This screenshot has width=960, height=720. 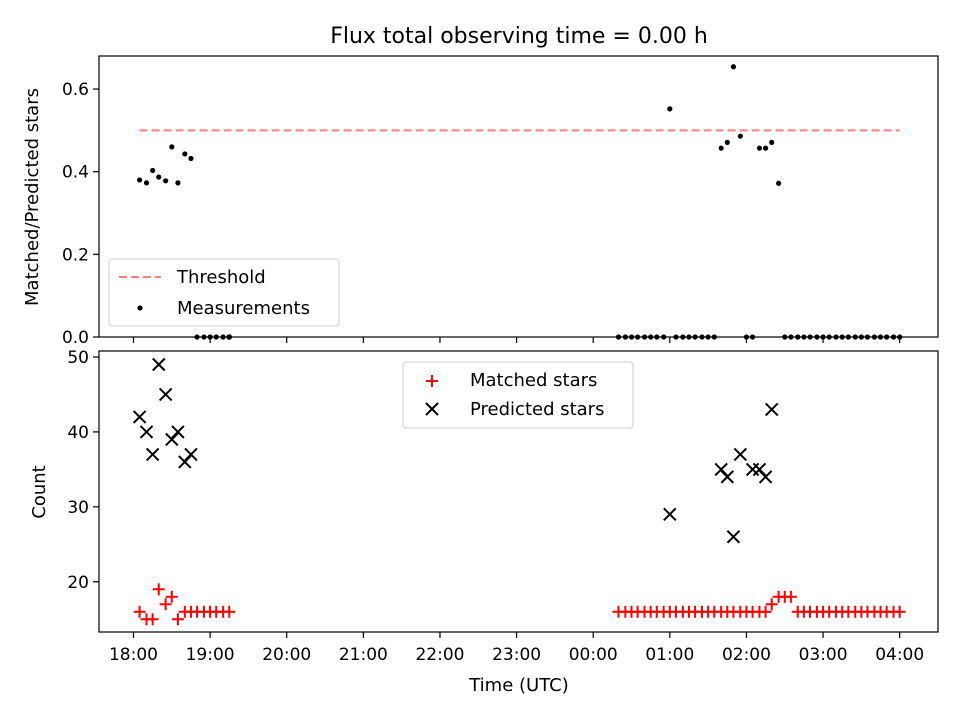 I want to click on ratio-y-tick-label: 0.0, so click(x=75, y=338).